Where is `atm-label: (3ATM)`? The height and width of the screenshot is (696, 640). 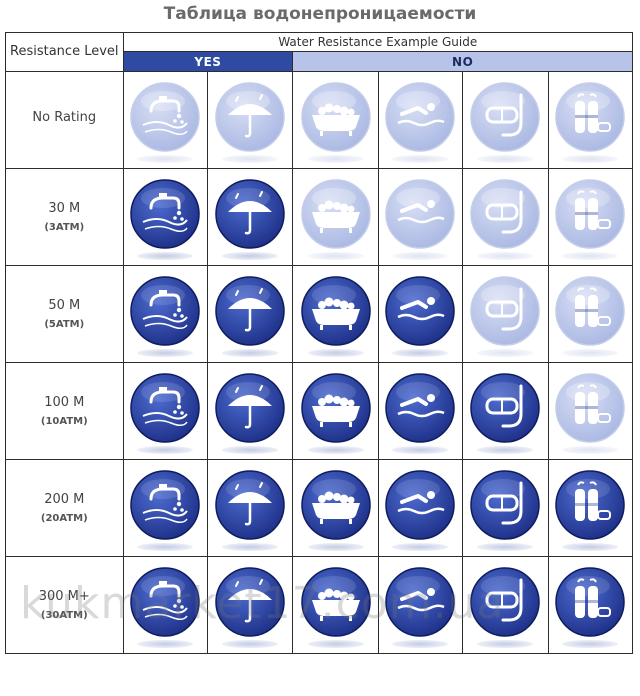 atm-label: (3ATM) is located at coordinates (64, 227).